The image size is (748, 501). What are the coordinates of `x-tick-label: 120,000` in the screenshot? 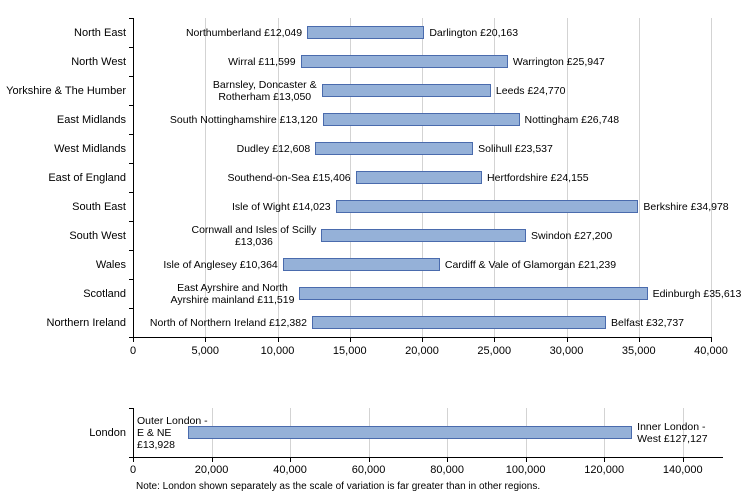 It's located at (604, 470).